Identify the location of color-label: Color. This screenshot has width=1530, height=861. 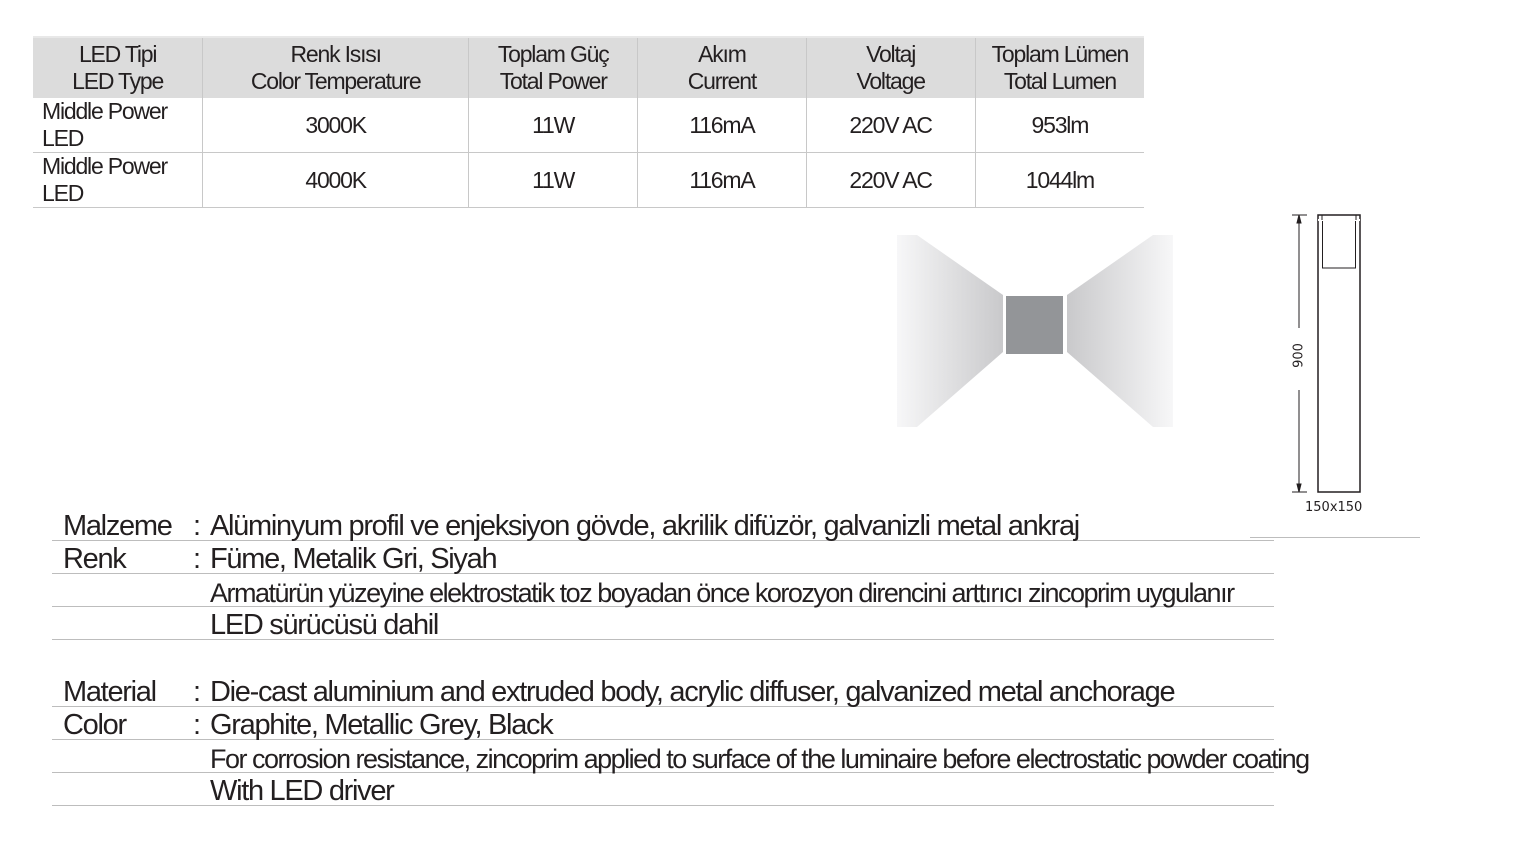
(95, 725).